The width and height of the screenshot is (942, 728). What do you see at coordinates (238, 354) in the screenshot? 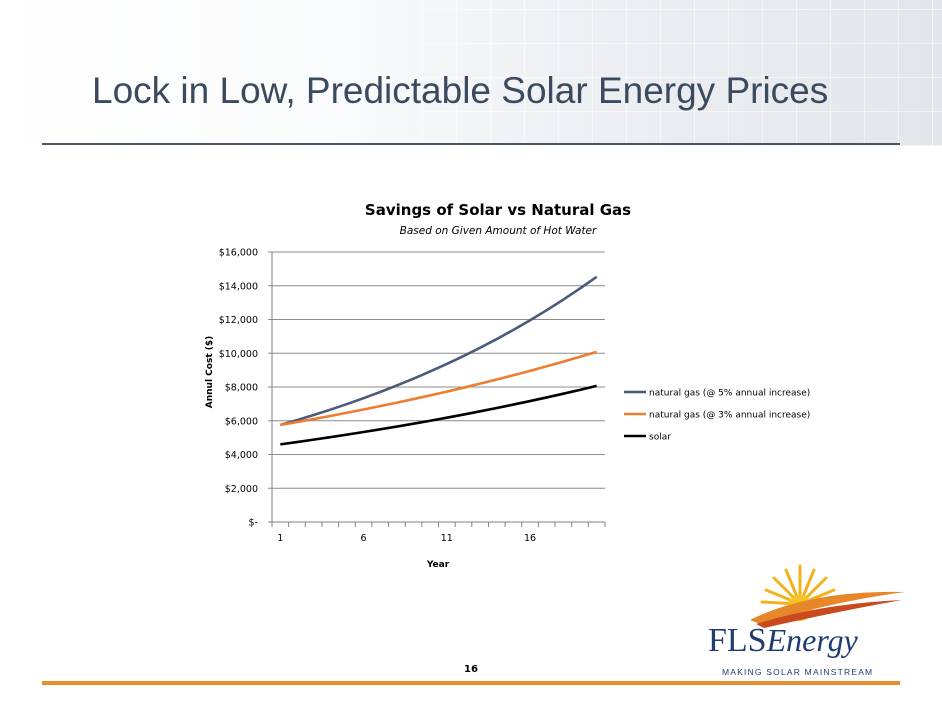
I see `y-tick-label: $10,000` at bounding box center [238, 354].